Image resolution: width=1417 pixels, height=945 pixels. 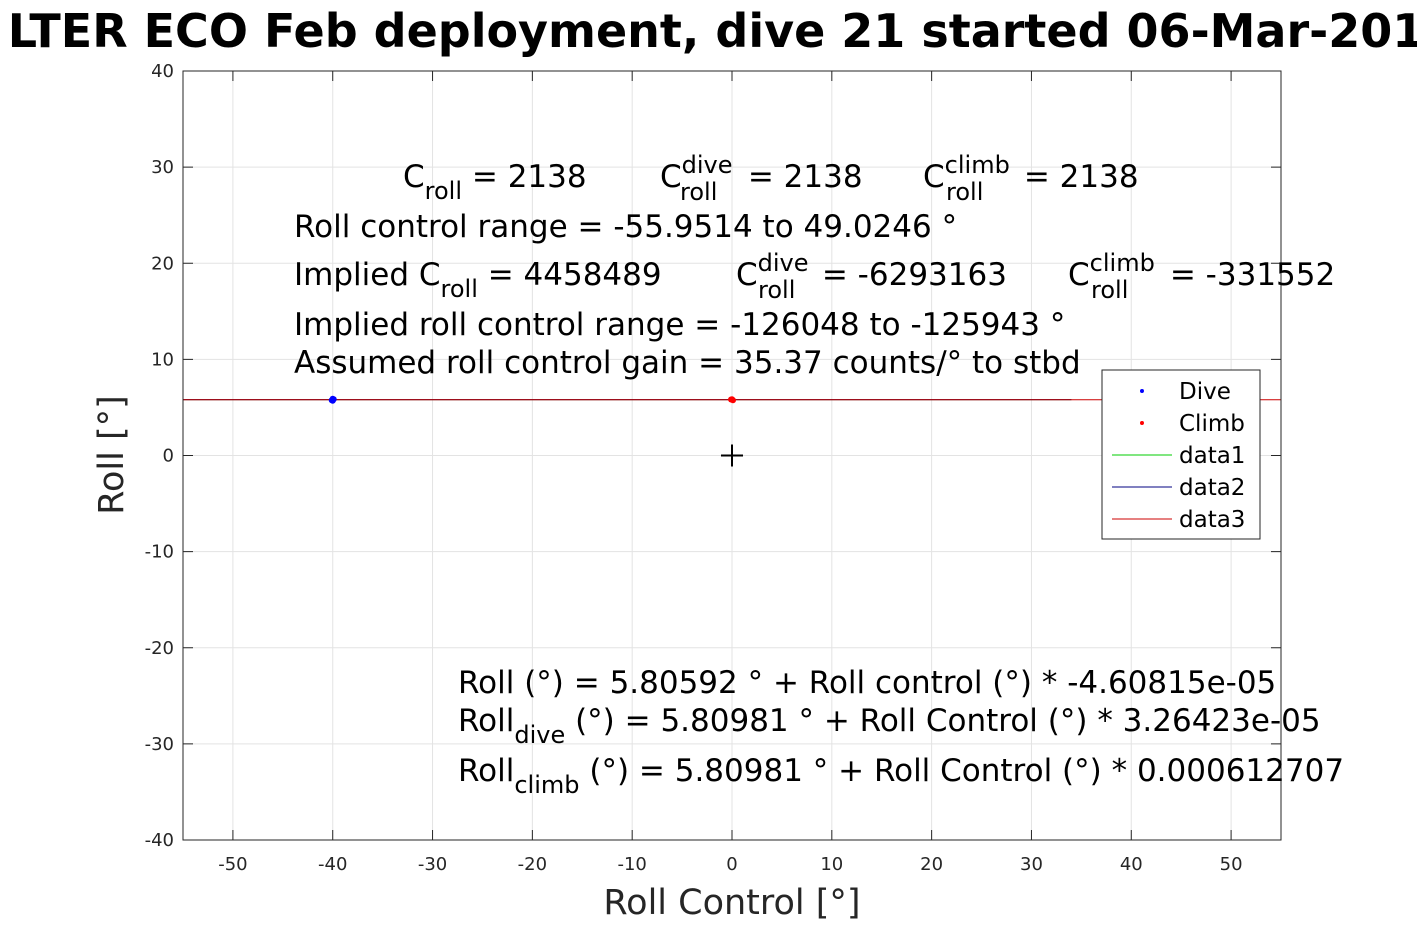 I want to click on x-tick-label: 30, so click(x=1031, y=864).